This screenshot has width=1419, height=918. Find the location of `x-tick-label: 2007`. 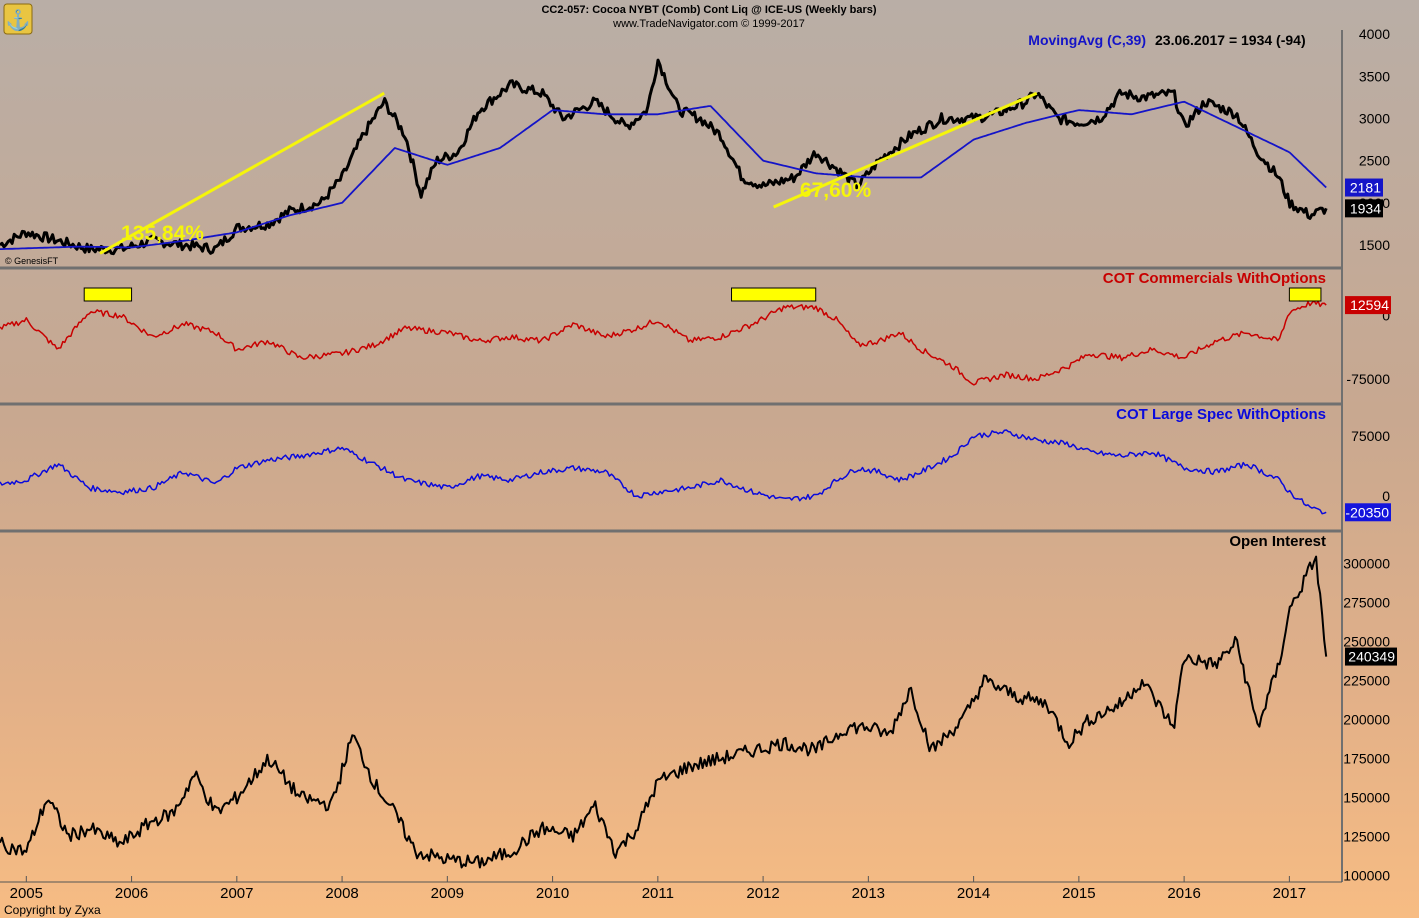

x-tick-label: 2007 is located at coordinates (236, 893).